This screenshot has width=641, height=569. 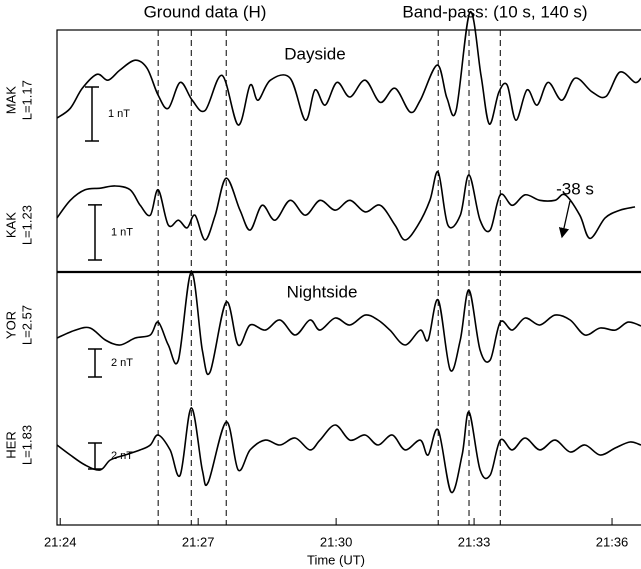 I want to click on station-l-value: L=1.23, so click(x=26, y=225).